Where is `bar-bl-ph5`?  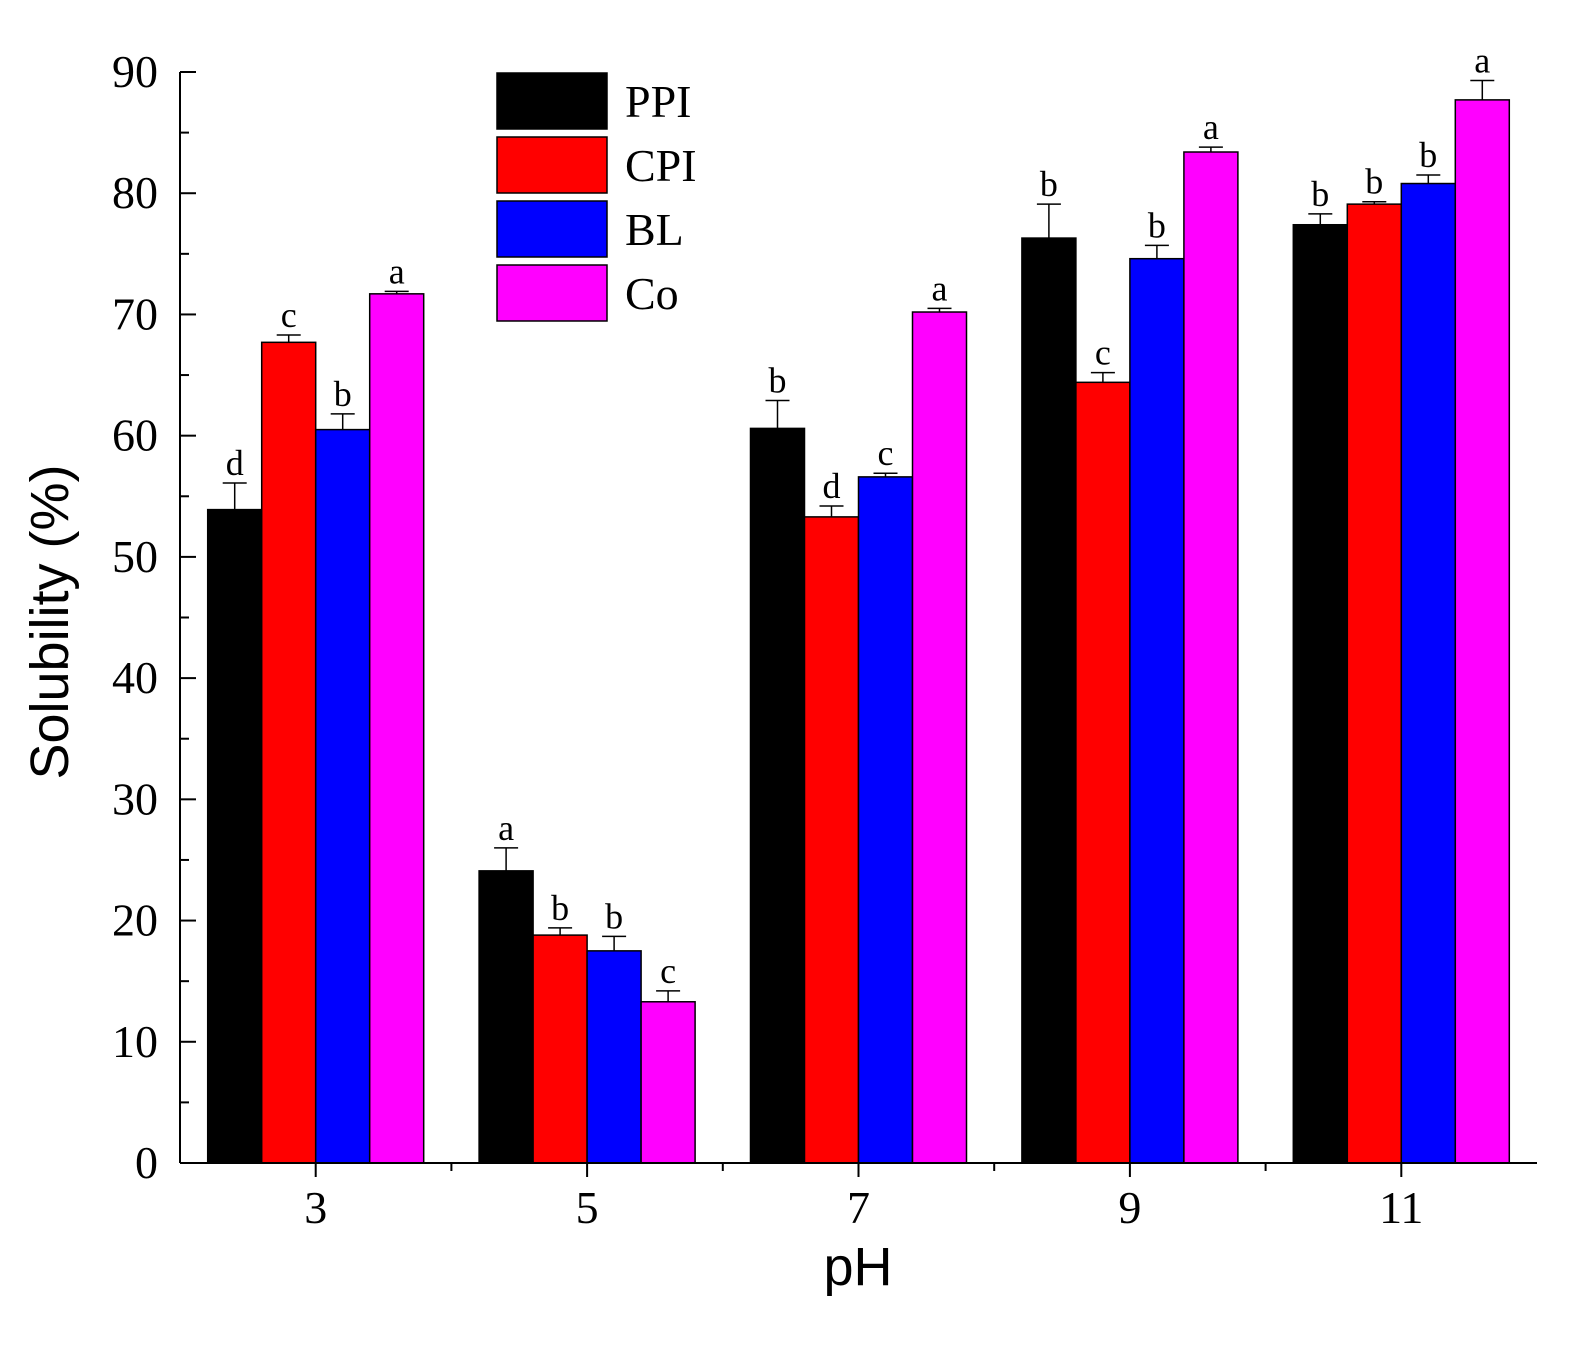
bar-bl-ph5 is located at coordinates (614, 1057).